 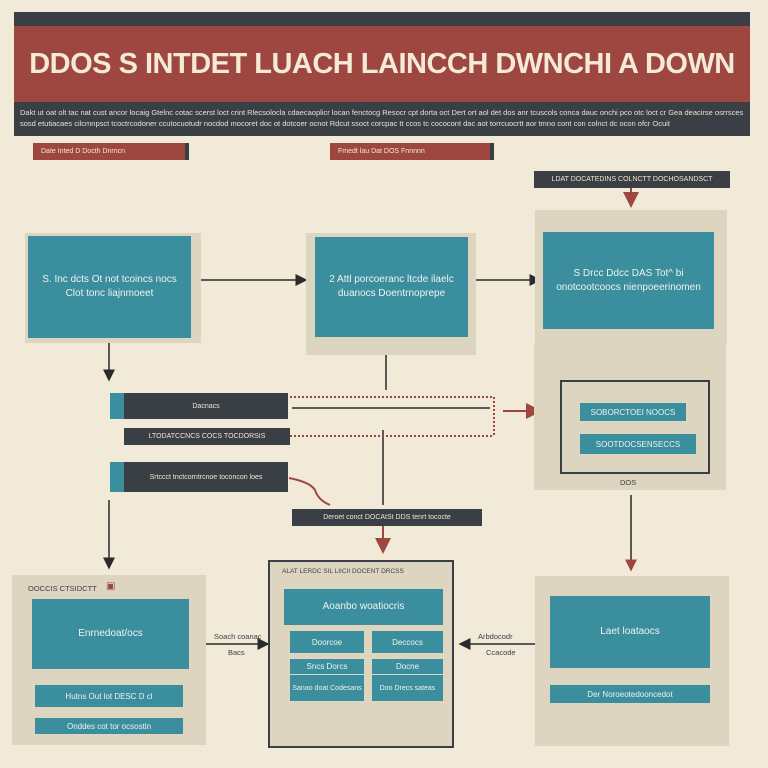 I want to click on square-icon: ▣, so click(x=111, y=586).